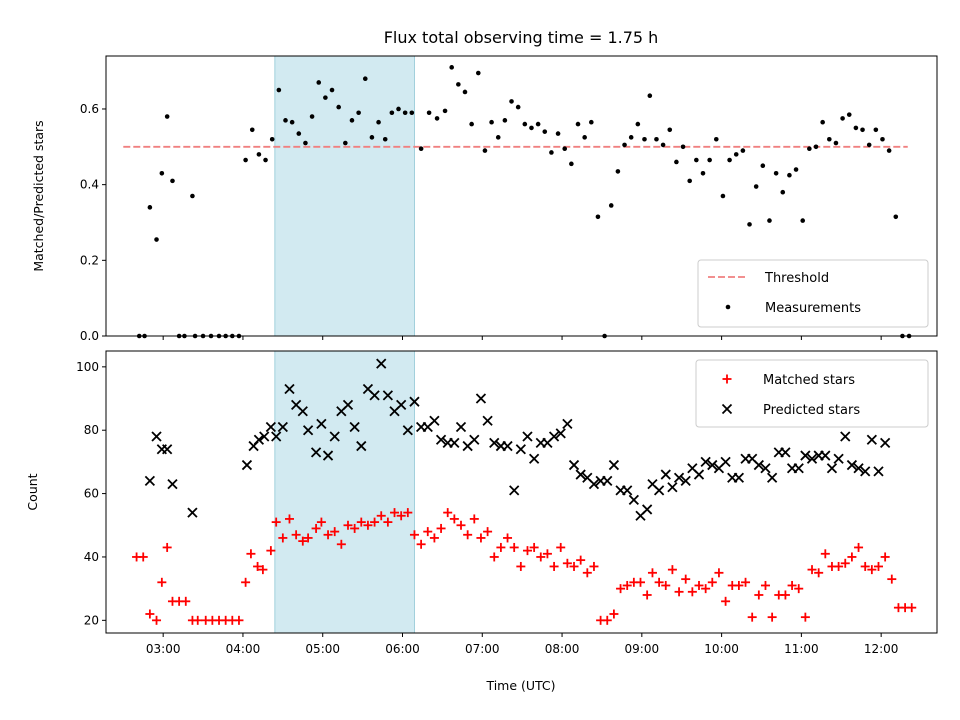  Describe the element at coordinates (91, 494) in the screenshot. I see `bottom-y-tick-label: 60` at that location.